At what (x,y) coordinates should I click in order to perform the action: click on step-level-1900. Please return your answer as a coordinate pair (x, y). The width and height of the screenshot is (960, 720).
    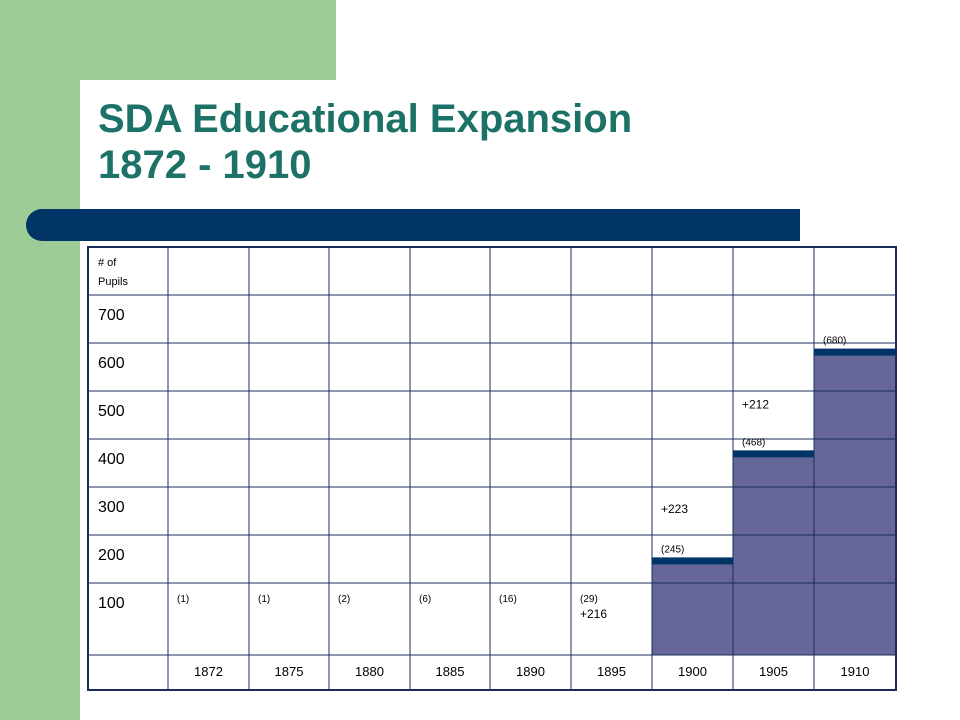
    Looking at the image, I should click on (692, 561).